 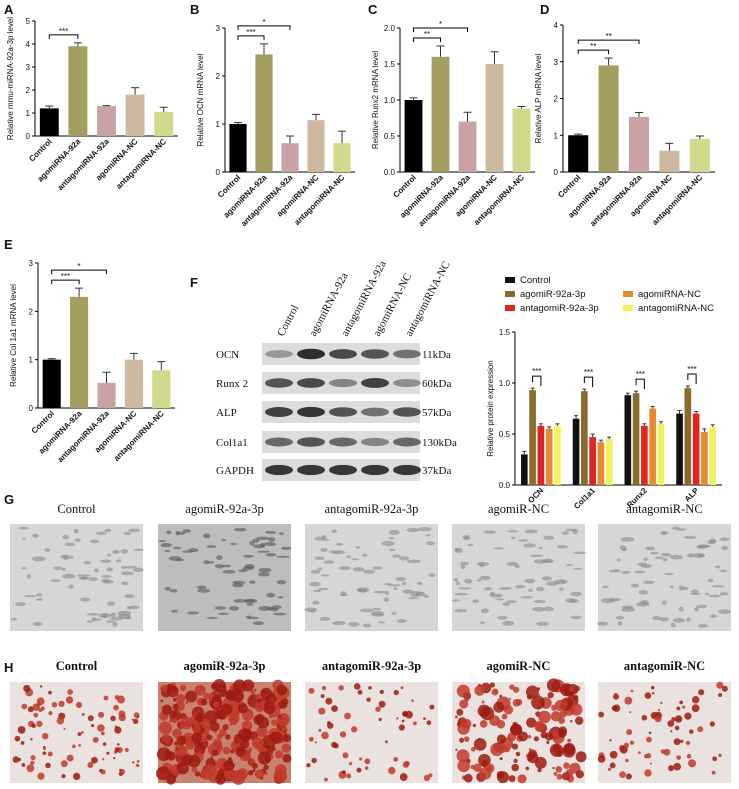 What do you see at coordinates (538, 98) in the screenshot?
I see `y-axis-label: Relative ALP mRNA level` at bounding box center [538, 98].